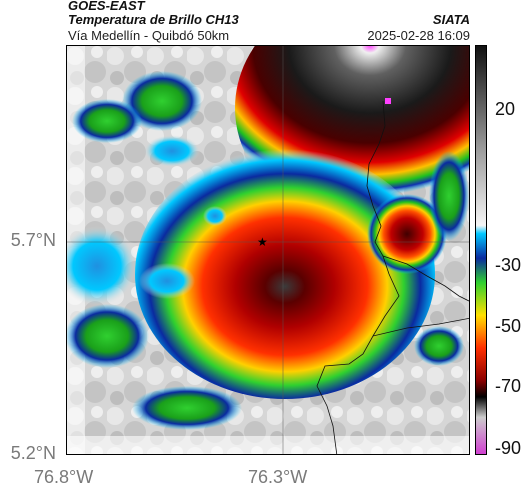 This screenshot has width=526, height=491. I want to click on y-tick-5.2N: 5.2°N, so click(33, 453).